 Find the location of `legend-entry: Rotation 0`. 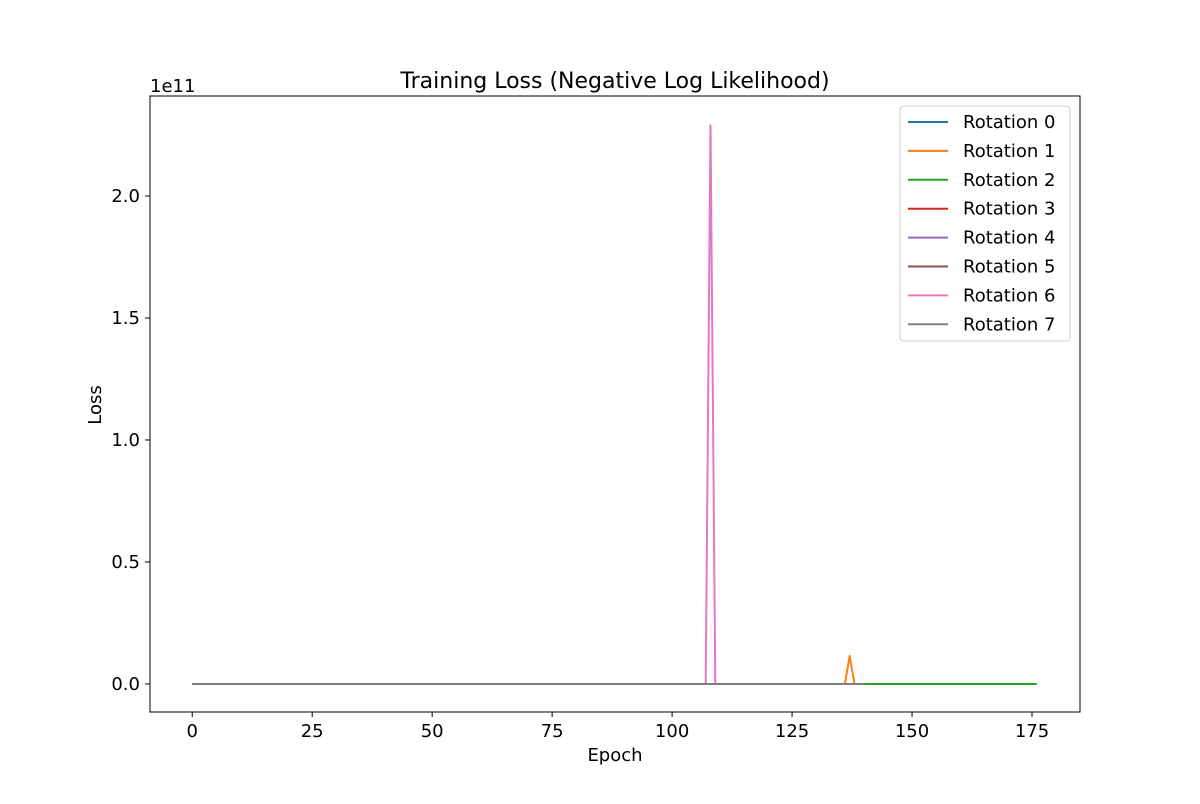

legend-entry: Rotation 0 is located at coordinates (981, 122).